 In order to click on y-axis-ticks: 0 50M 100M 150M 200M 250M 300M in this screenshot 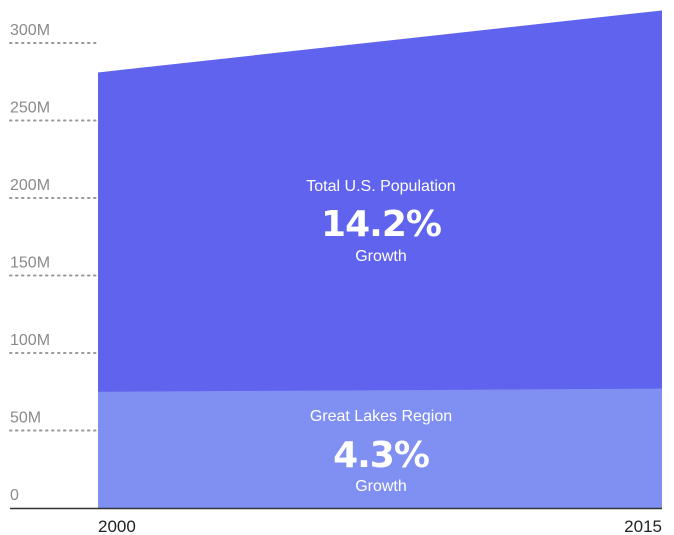, I will do `click(30, 263)`.